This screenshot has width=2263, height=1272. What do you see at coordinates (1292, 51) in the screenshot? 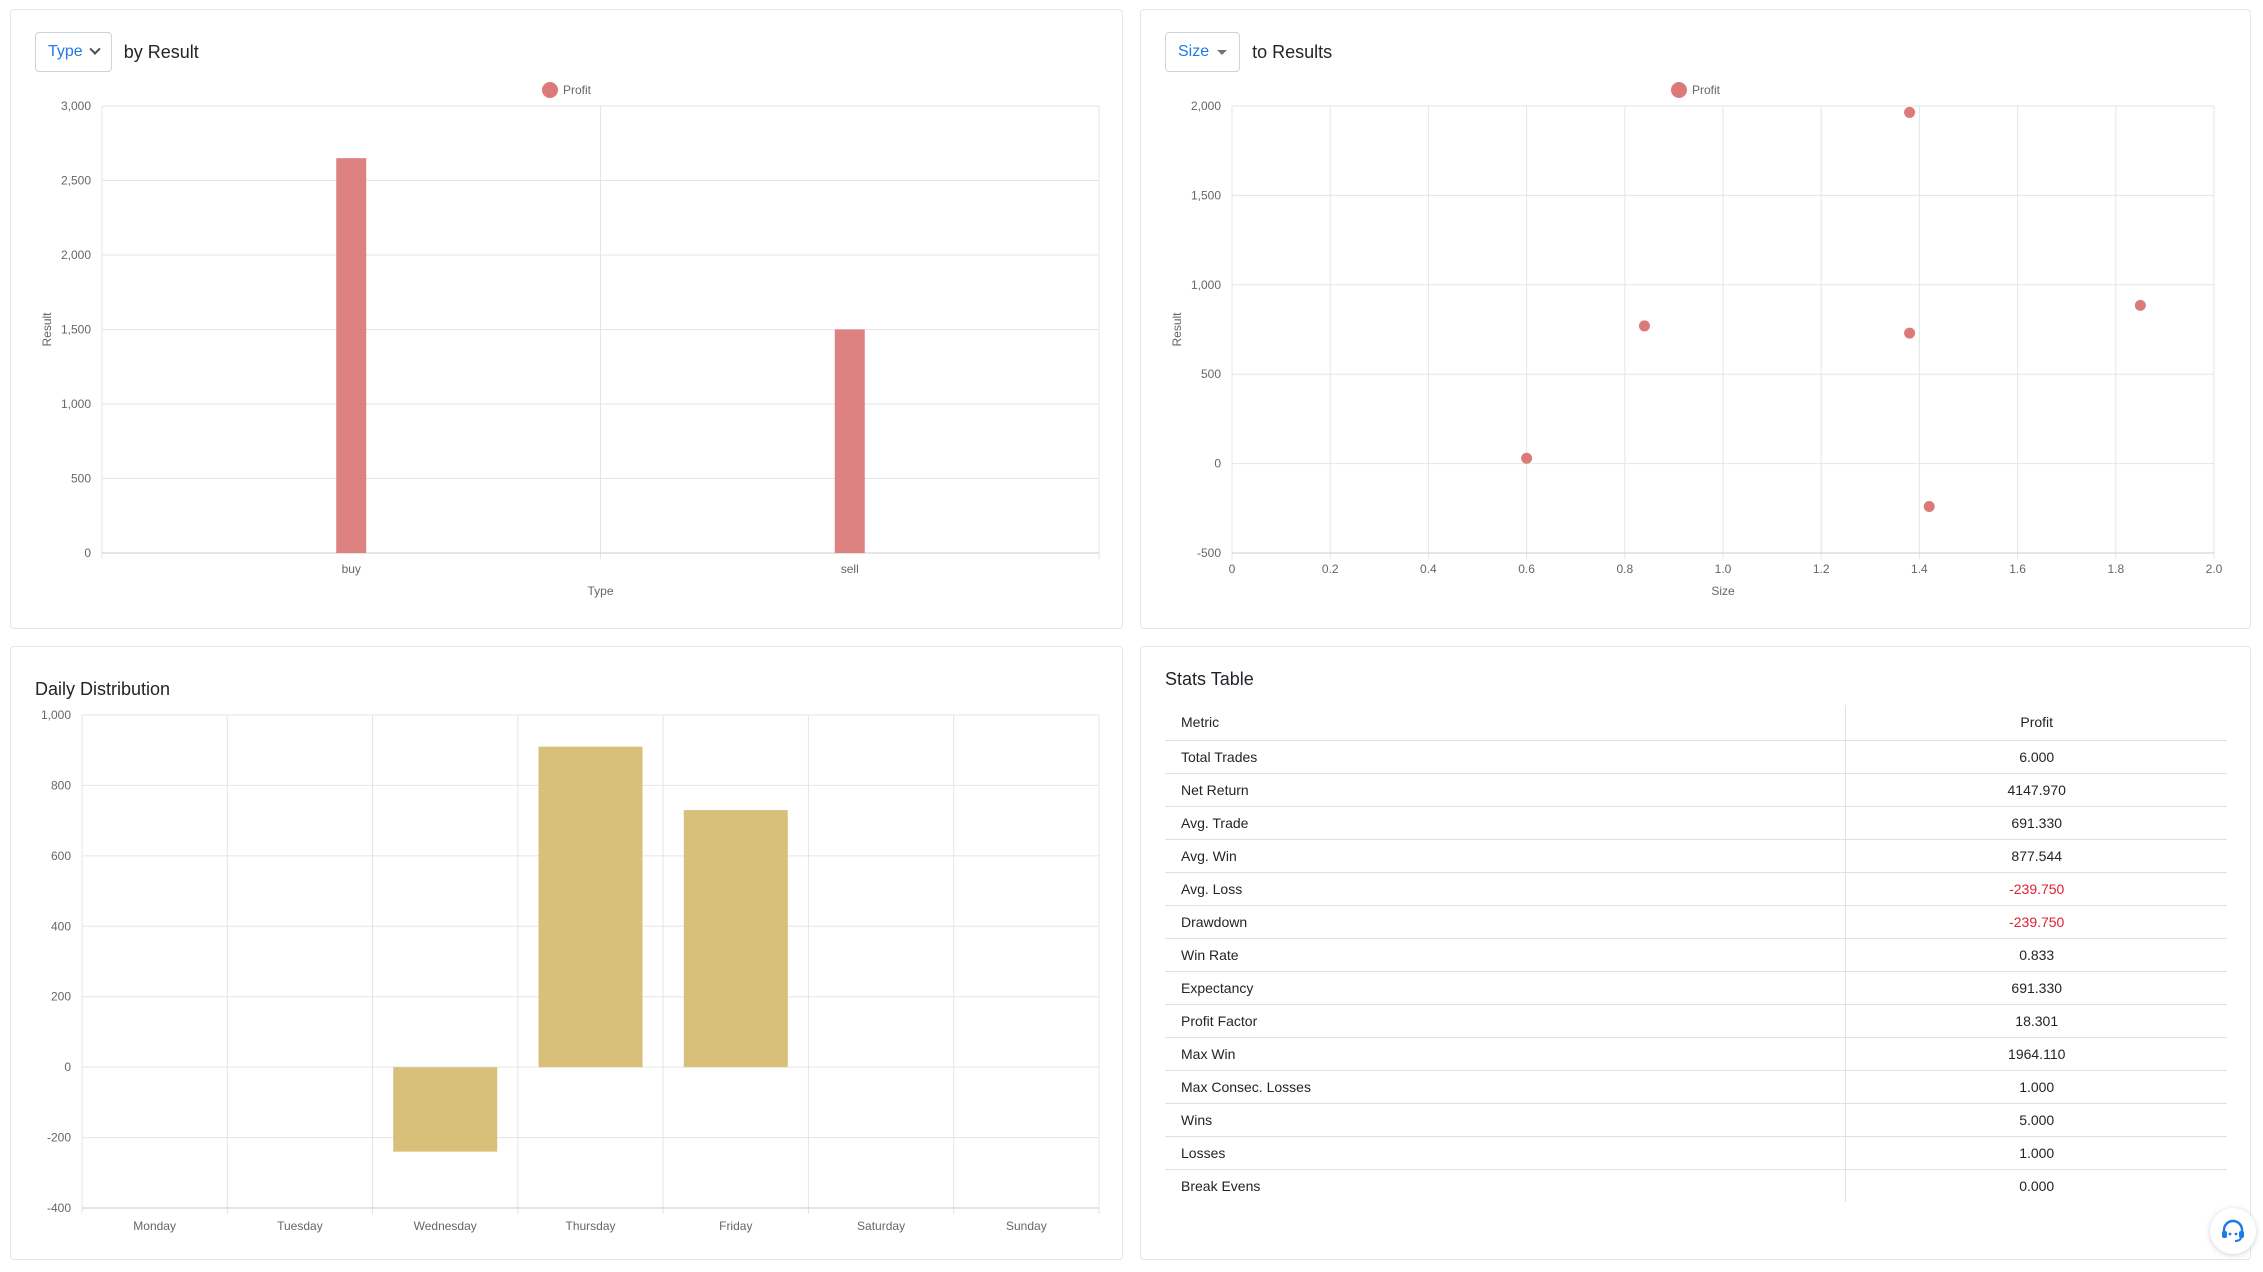
I see `size-panel-title: to Results` at bounding box center [1292, 51].